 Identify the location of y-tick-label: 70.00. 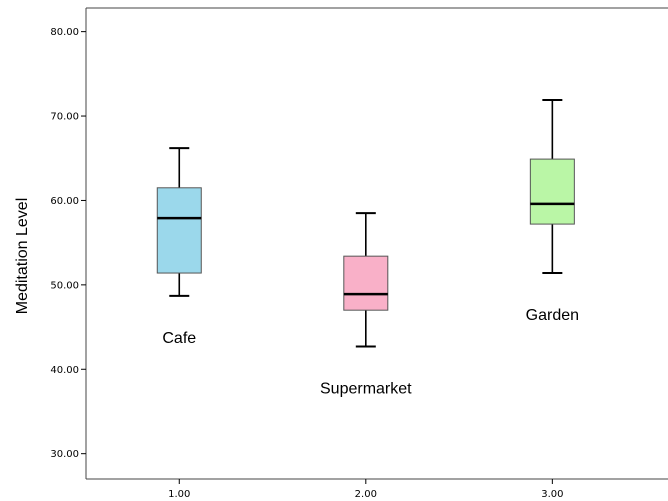
(64, 117).